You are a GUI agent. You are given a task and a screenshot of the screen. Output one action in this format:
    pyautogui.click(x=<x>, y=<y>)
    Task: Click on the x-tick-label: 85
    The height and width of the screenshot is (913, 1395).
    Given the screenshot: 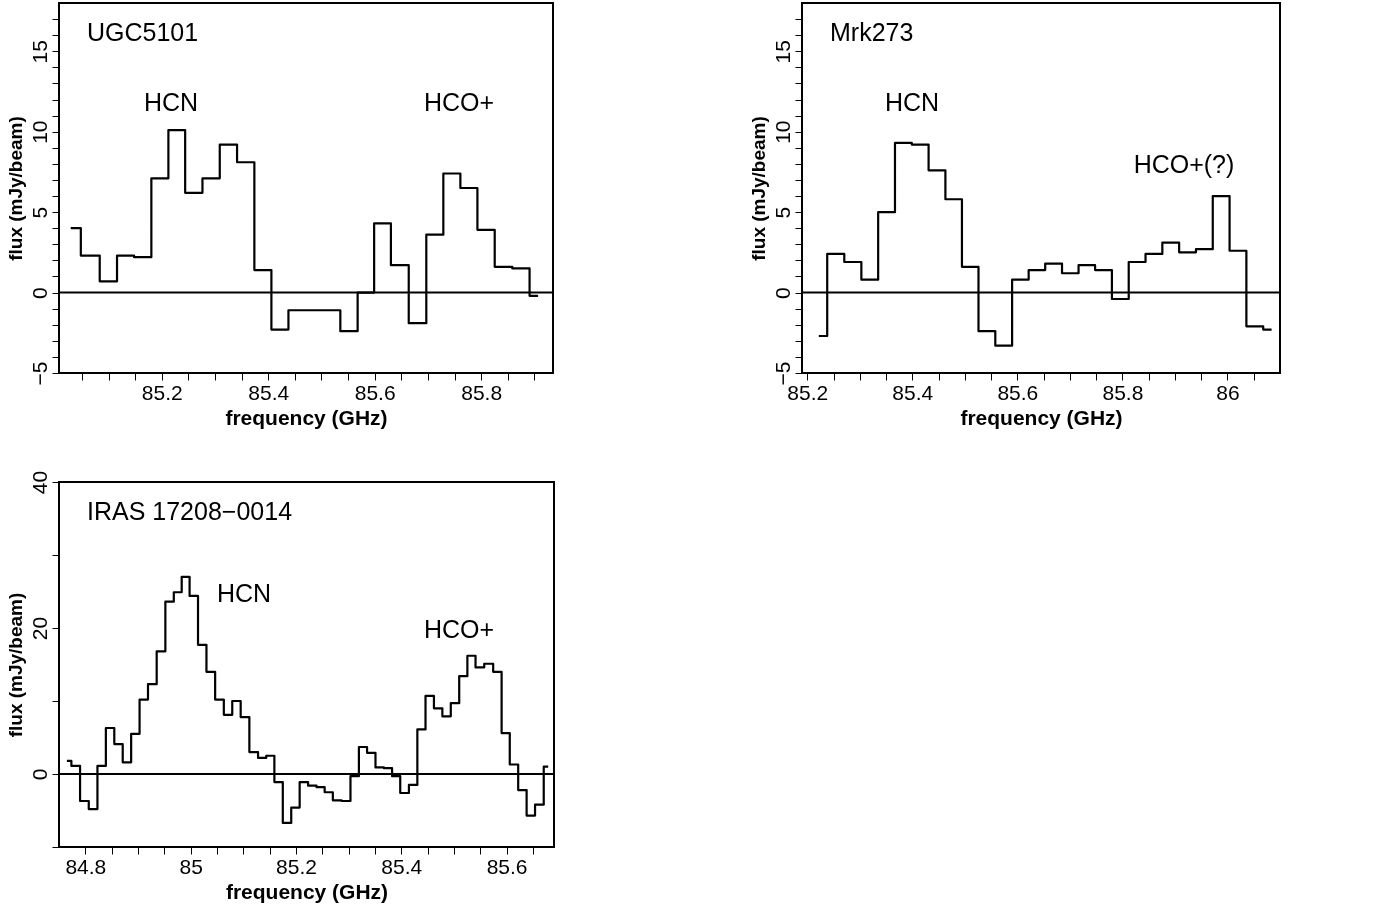 What is the action you would take?
    pyautogui.click(x=191, y=866)
    